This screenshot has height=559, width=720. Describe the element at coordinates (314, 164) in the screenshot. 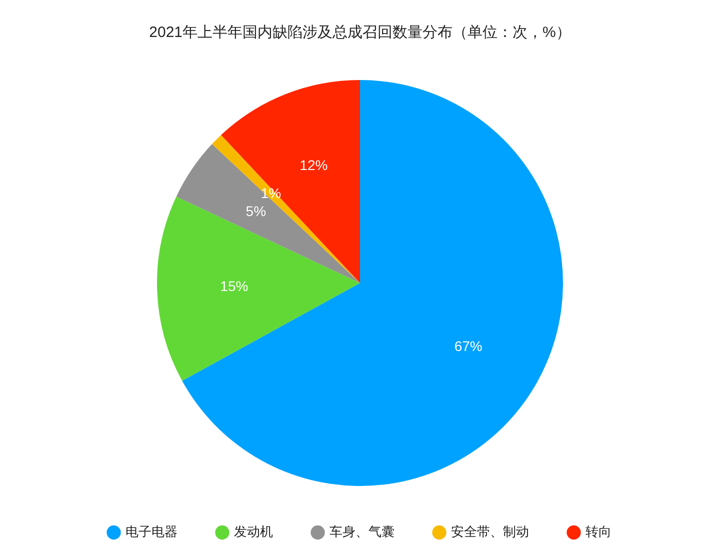

I see `data-label: 12%` at that location.